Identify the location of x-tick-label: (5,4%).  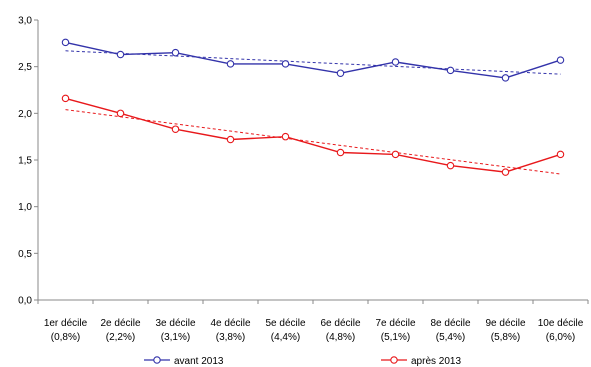
(450, 337).